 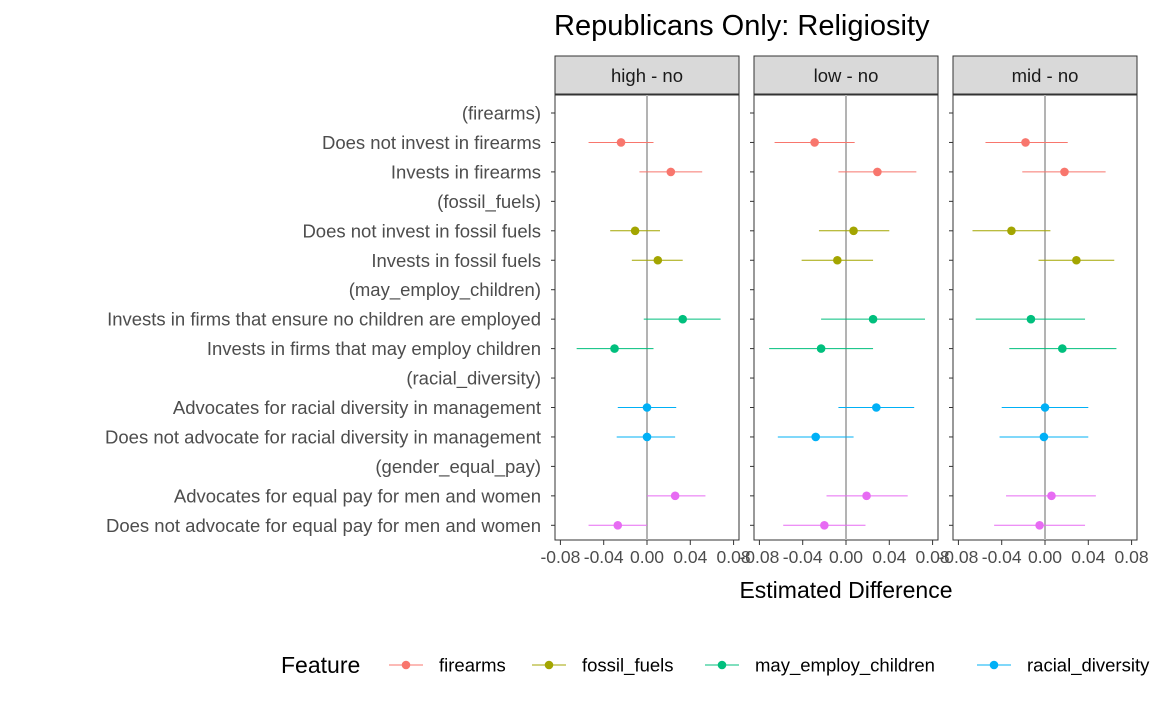 What do you see at coordinates (844, 311) in the screenshot?
I see `facet-panel: low - no -0.08 -0.04 0.00 0.04 0.08` at bounding box center [844, 311].